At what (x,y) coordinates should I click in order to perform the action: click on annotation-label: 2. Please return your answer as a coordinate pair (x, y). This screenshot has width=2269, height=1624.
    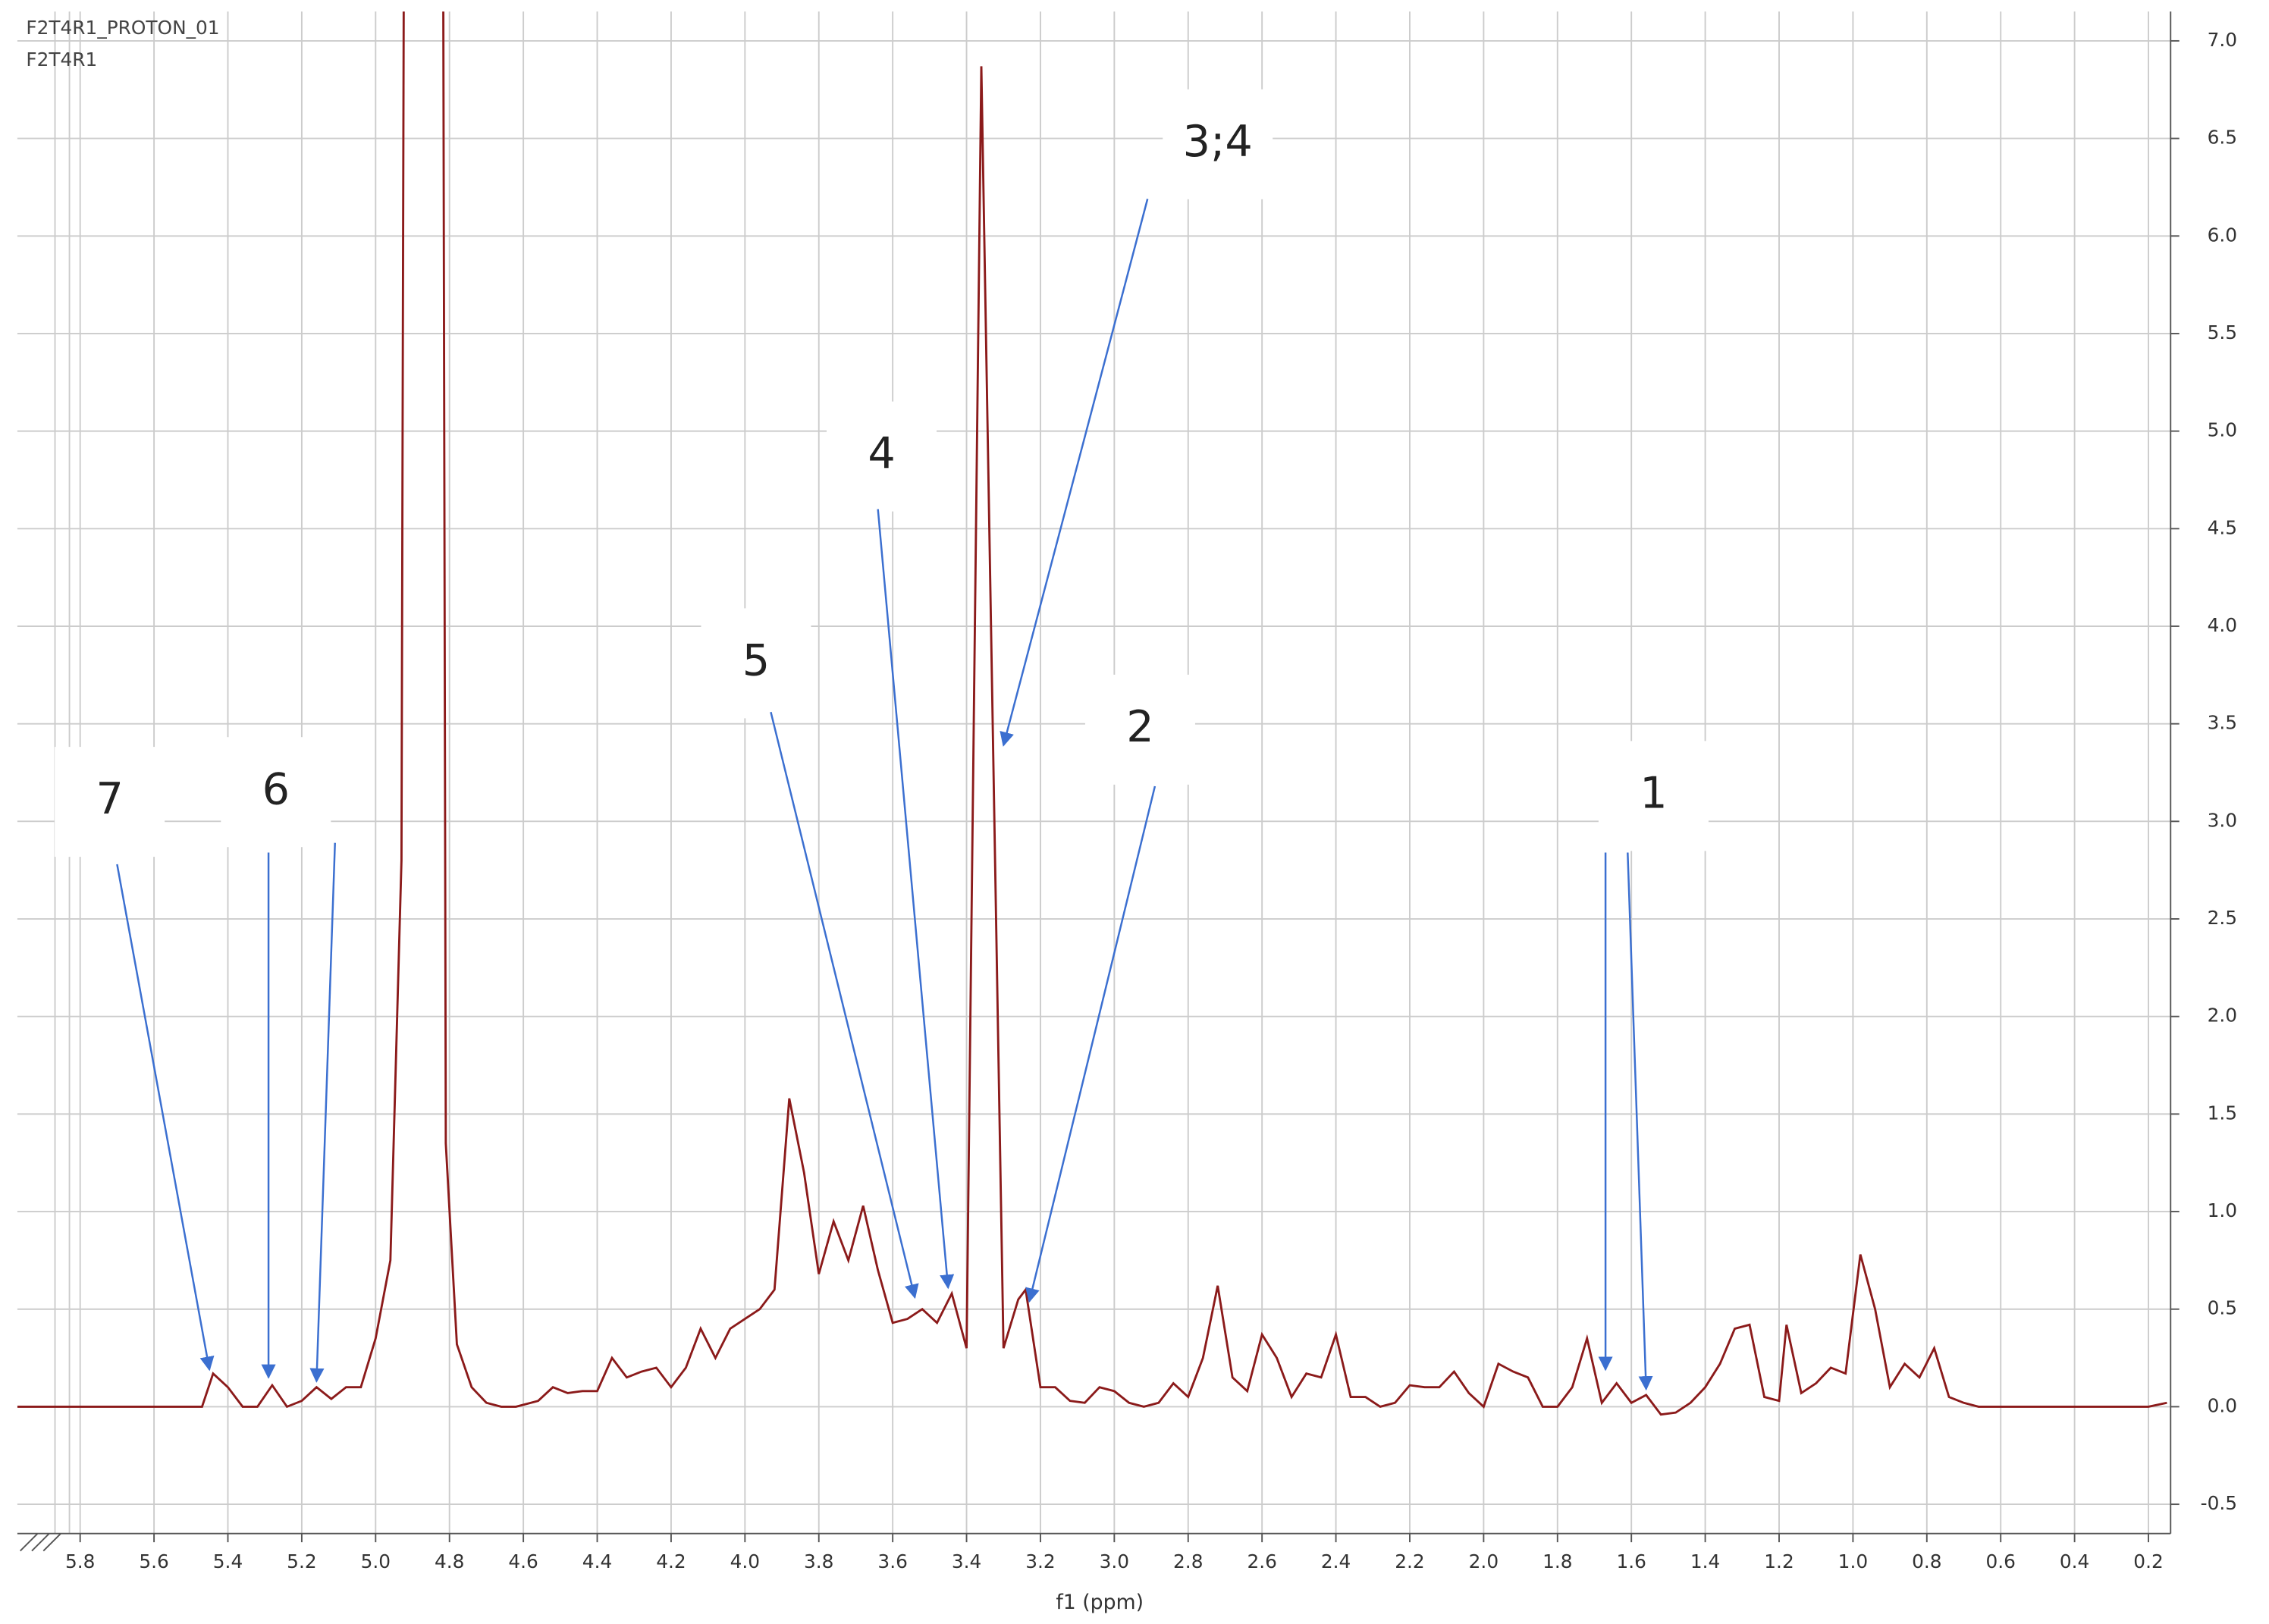
    Looking at the image, I should click on (1139, 727).